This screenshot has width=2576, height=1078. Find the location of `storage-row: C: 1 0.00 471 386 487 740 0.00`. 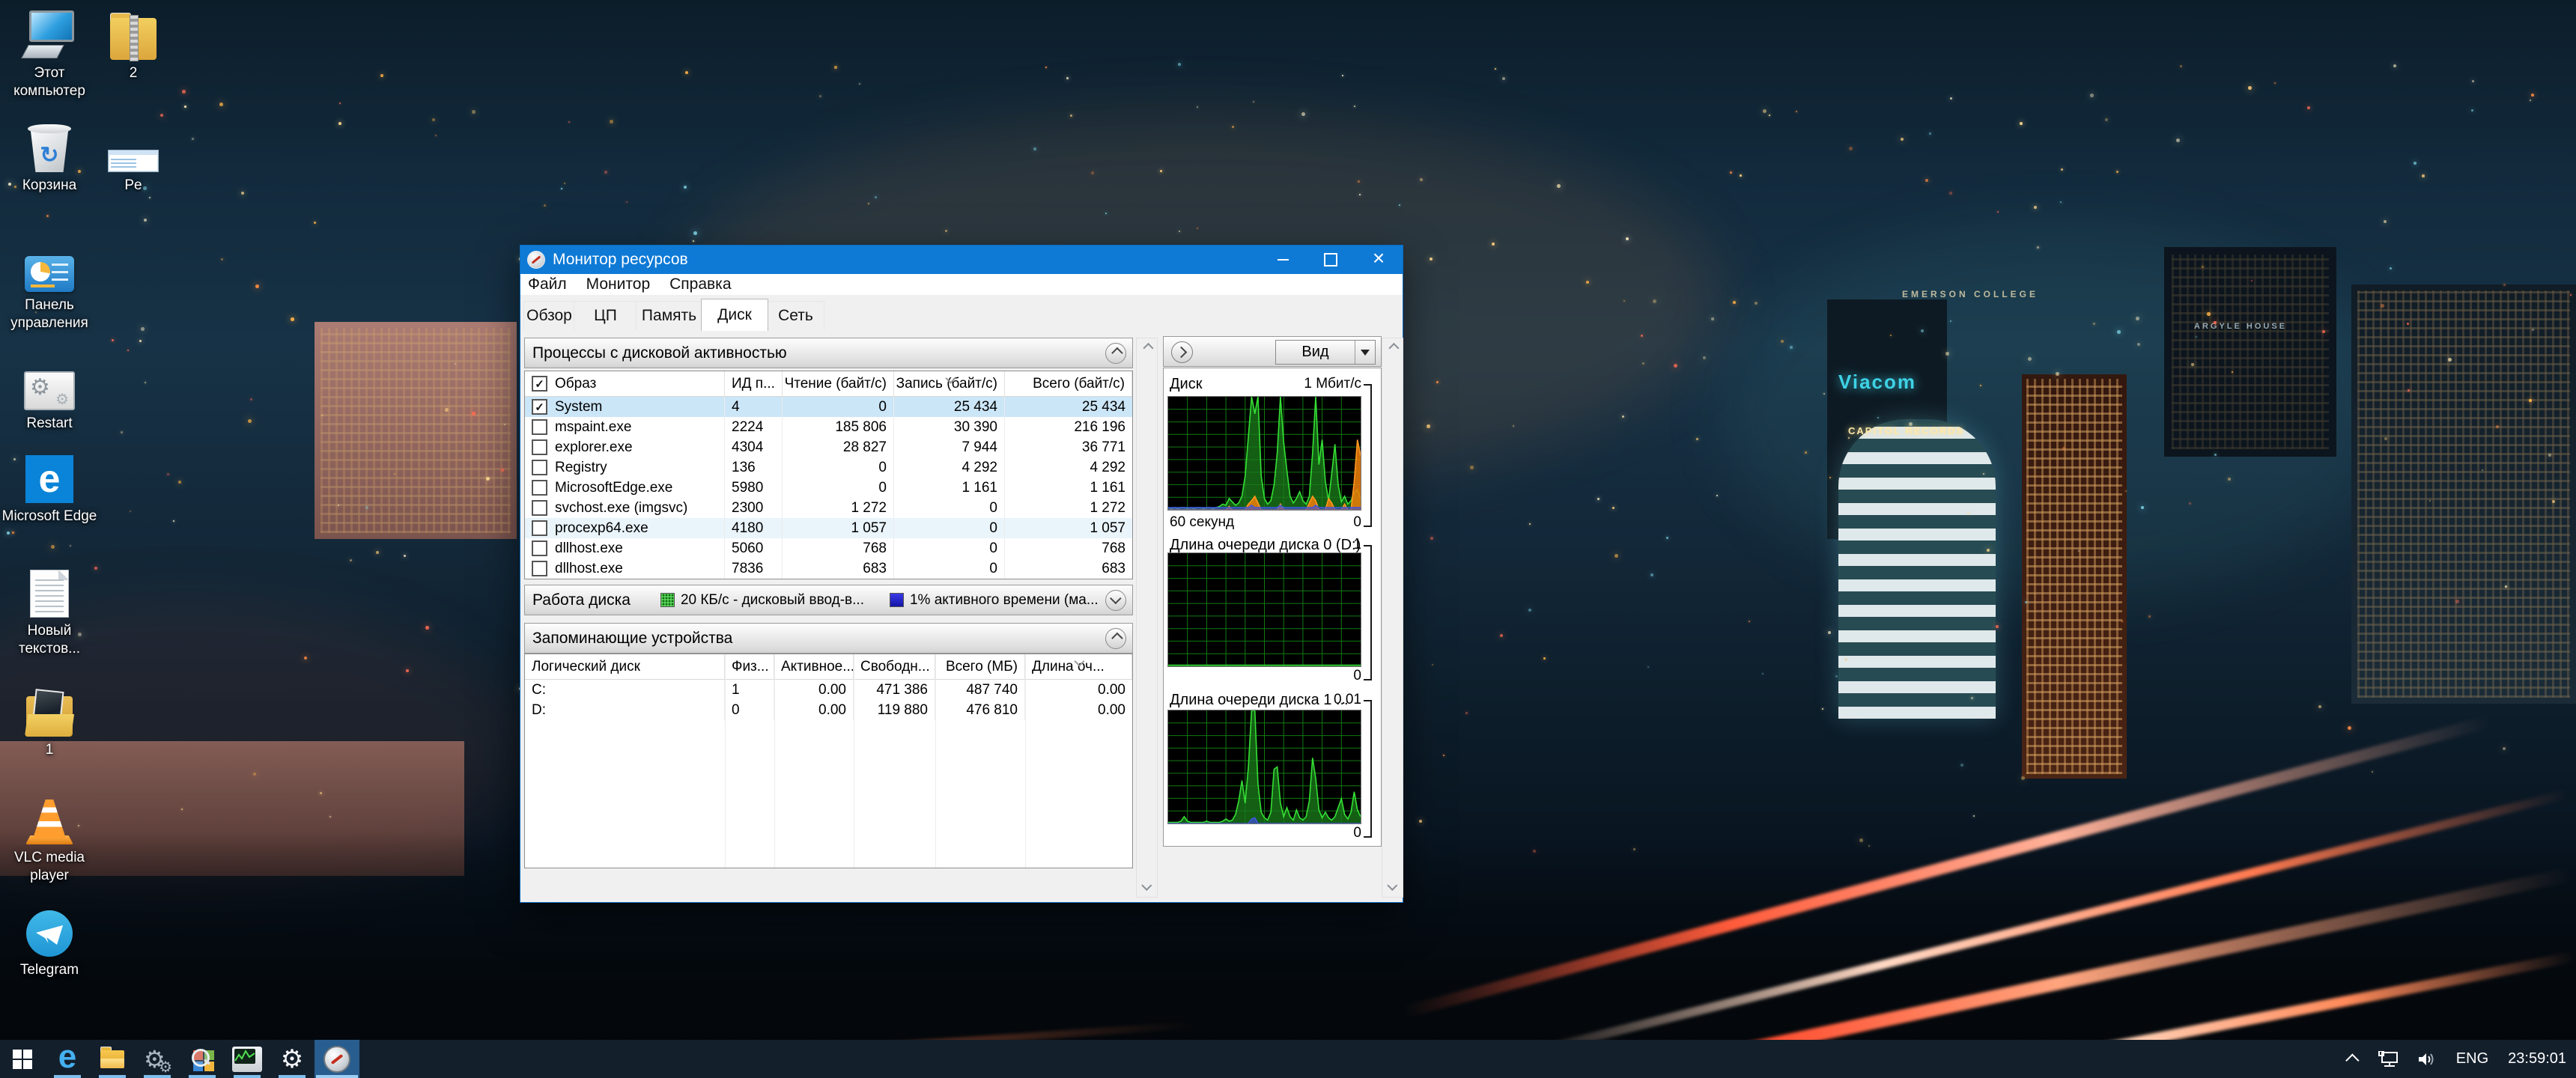

storage-row: C: 1 0.00 471 386 487 740 0.00 is located at coordinates (828, 690).